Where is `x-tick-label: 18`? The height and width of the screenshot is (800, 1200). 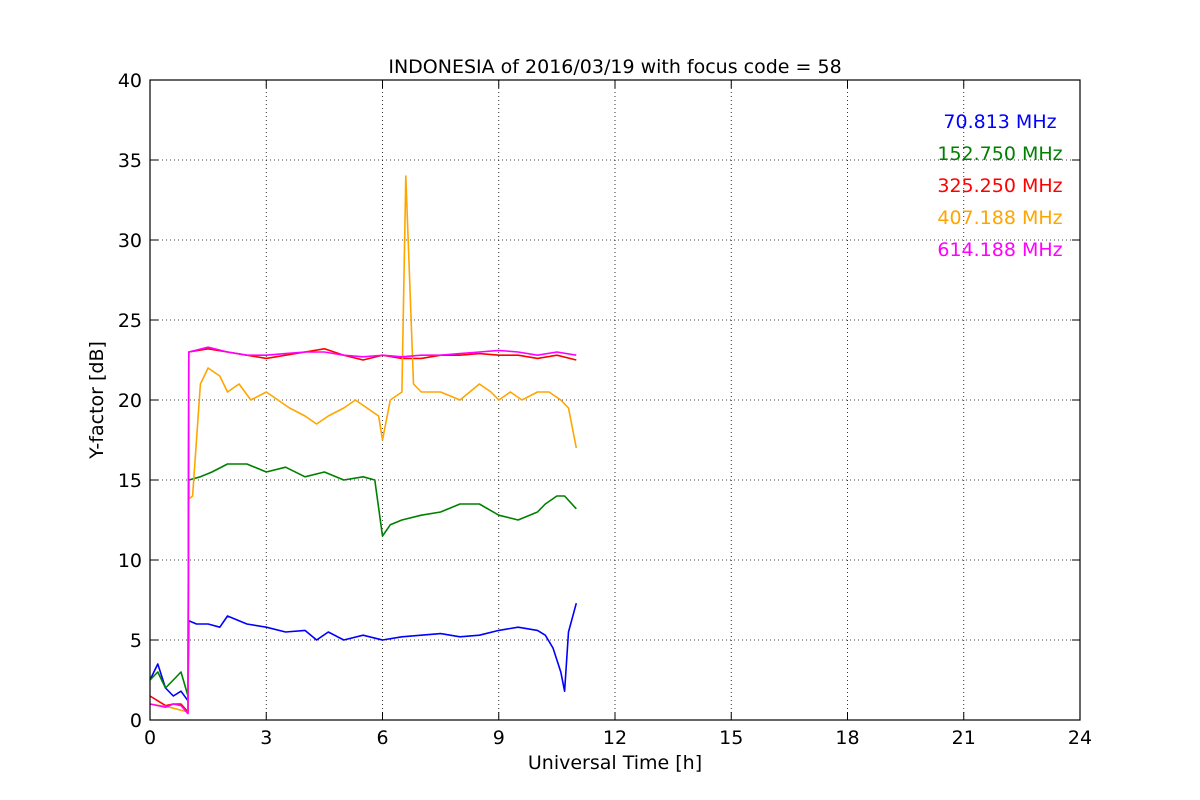 x-tick-label: 18 is located at coordinates (847, 738).